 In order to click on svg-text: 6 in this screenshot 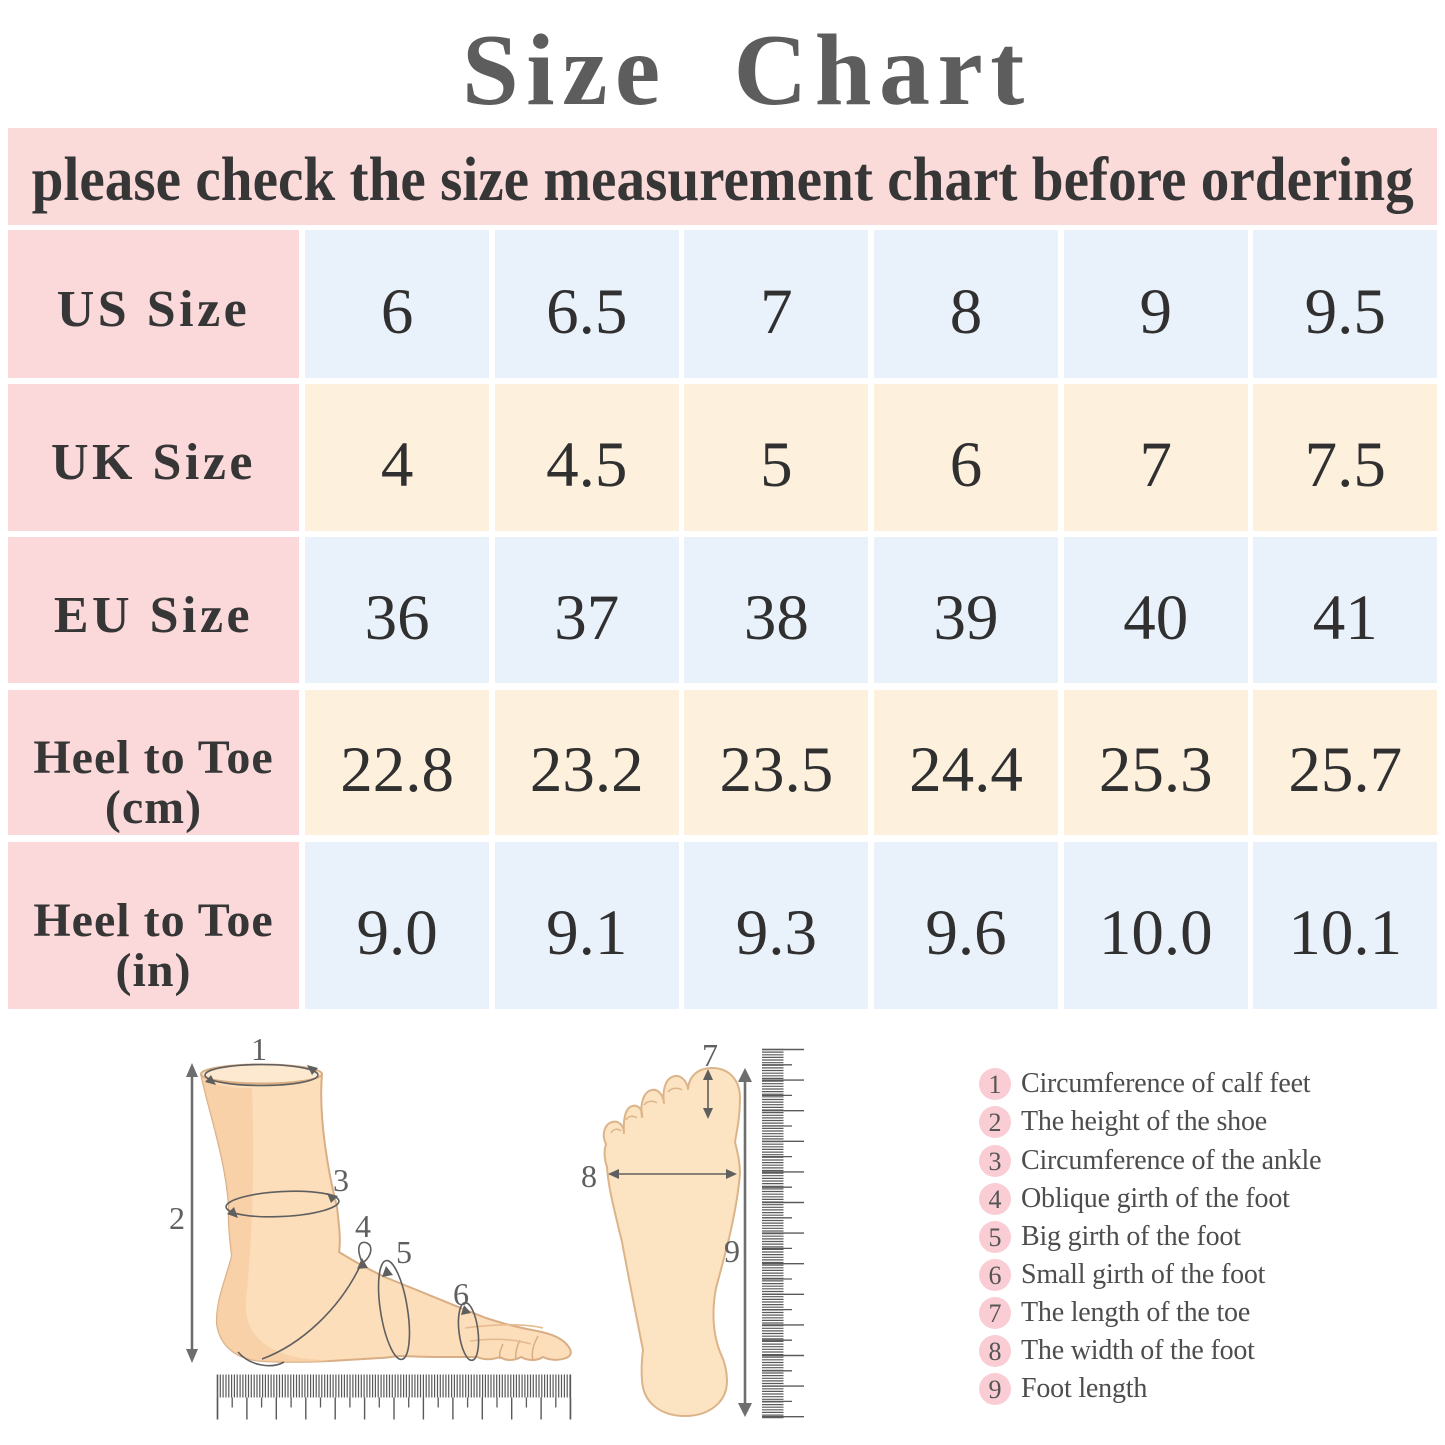, I will do `click(461, 1294)`.